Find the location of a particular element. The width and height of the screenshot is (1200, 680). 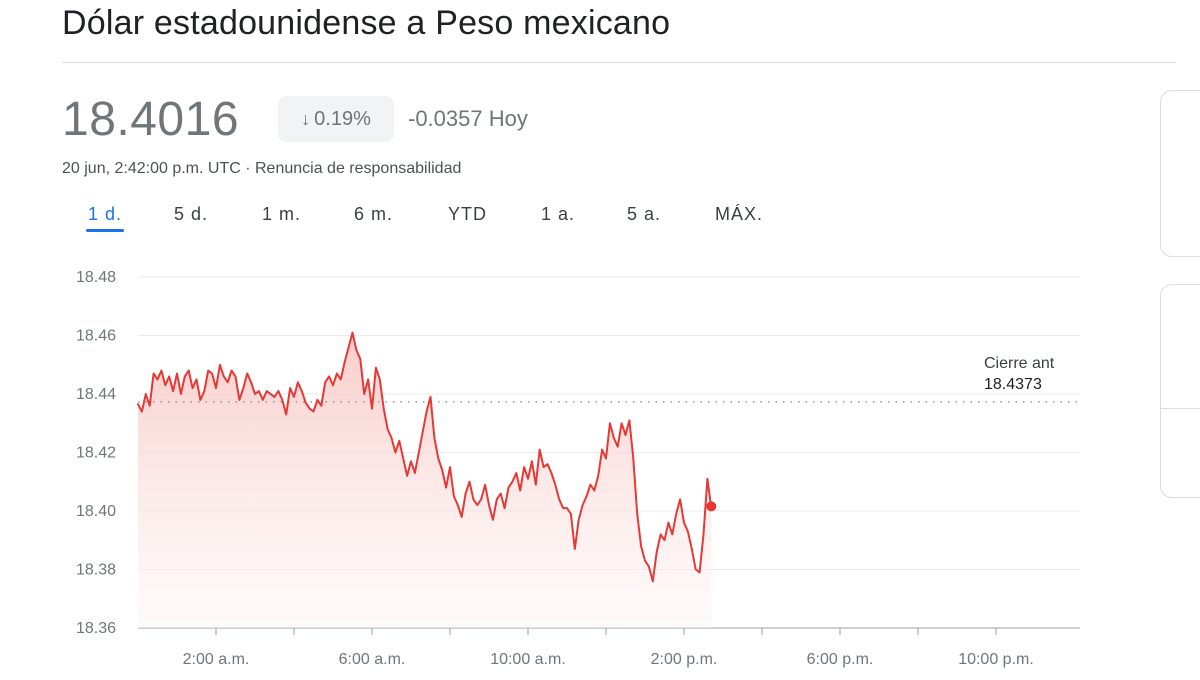

previous-close-label: Cierre ant is located at coordinates (1019, 363).